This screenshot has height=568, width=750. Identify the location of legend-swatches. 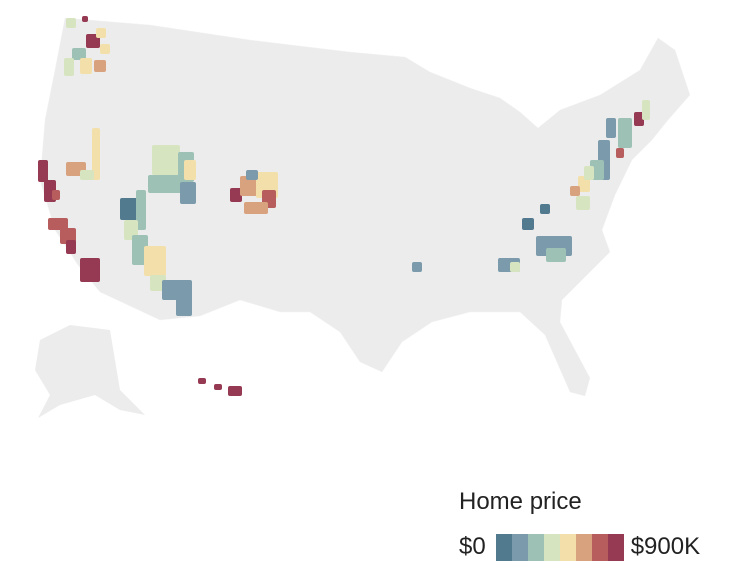
(559, 547).